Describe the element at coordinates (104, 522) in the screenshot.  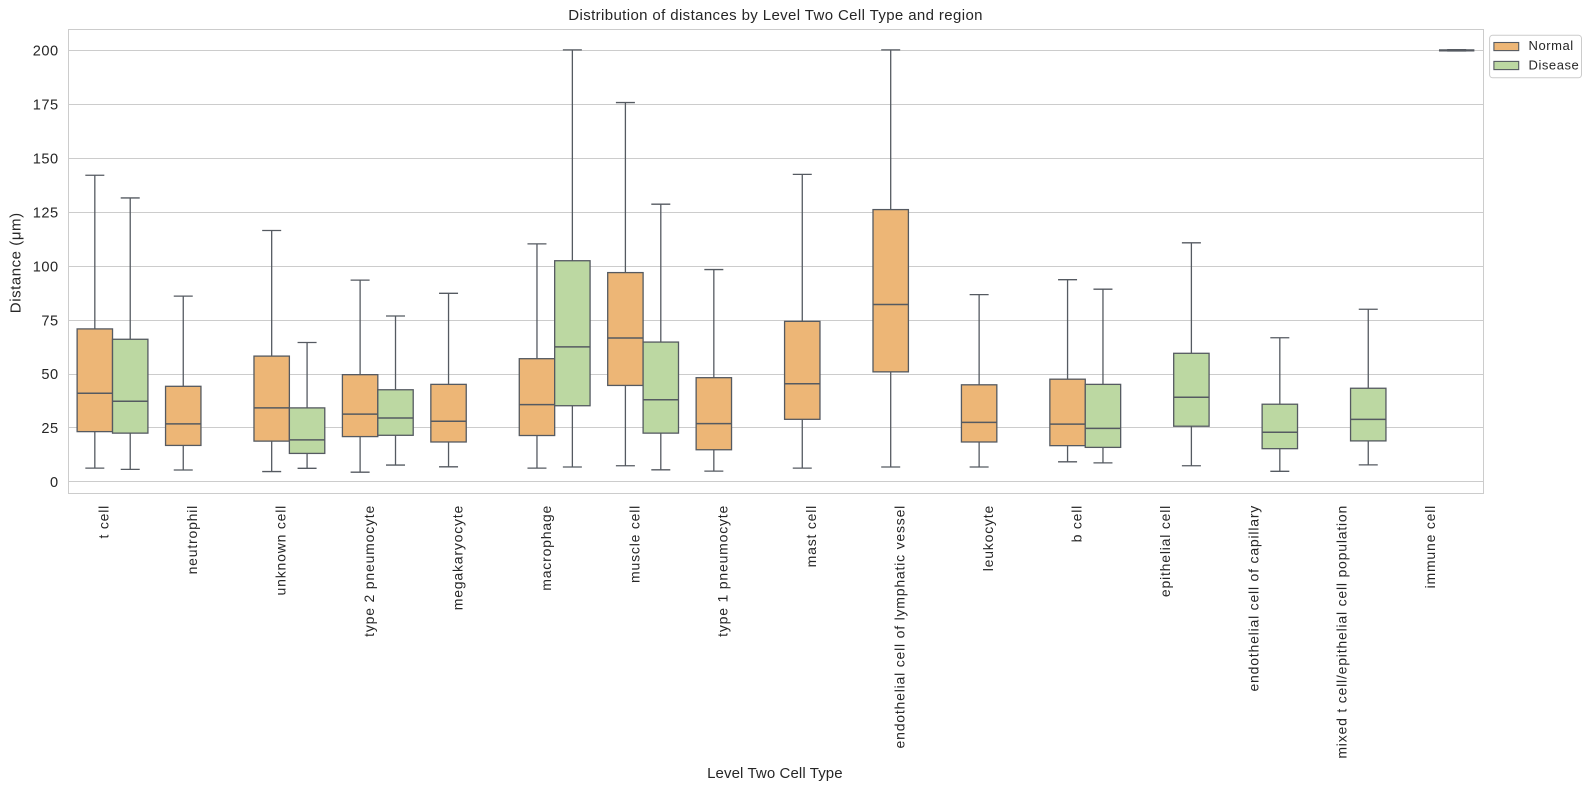
I see `svg-text: t cell` at that location.